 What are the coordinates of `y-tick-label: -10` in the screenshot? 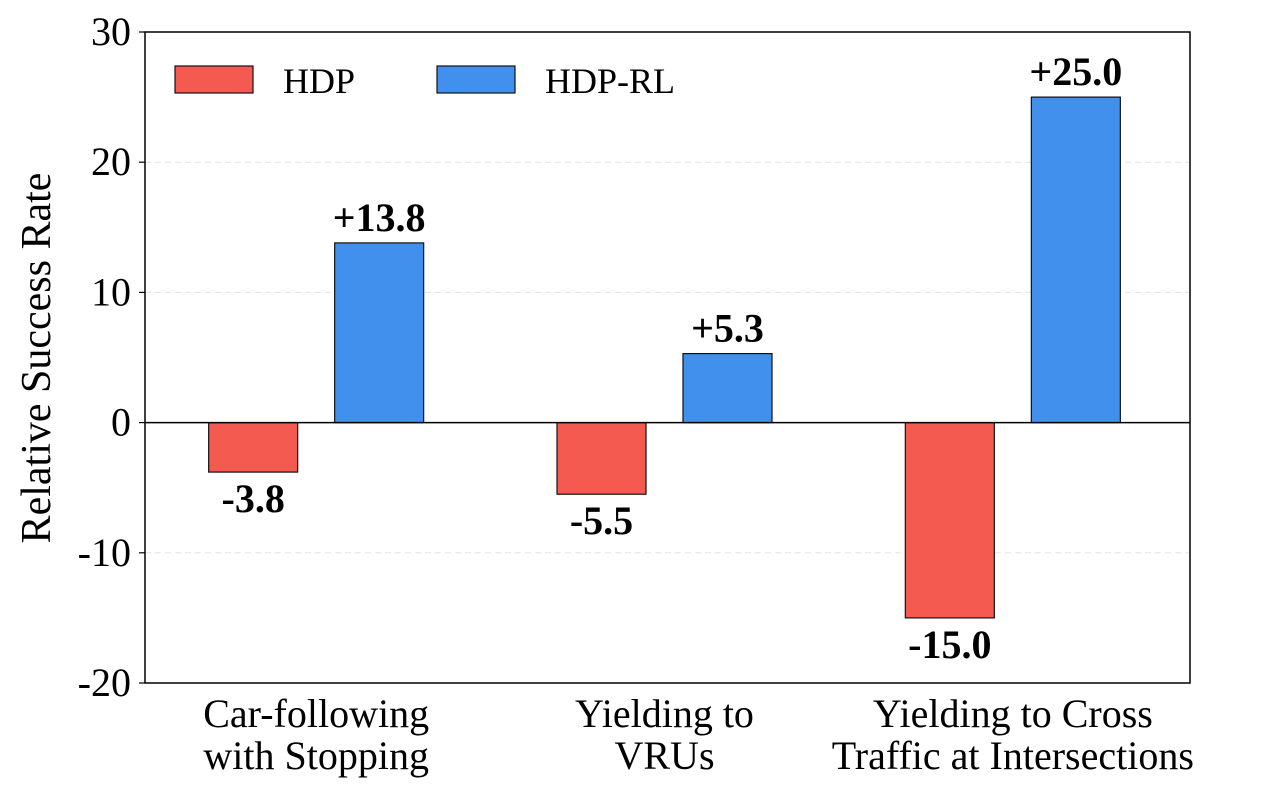 It's located at (104, 552).